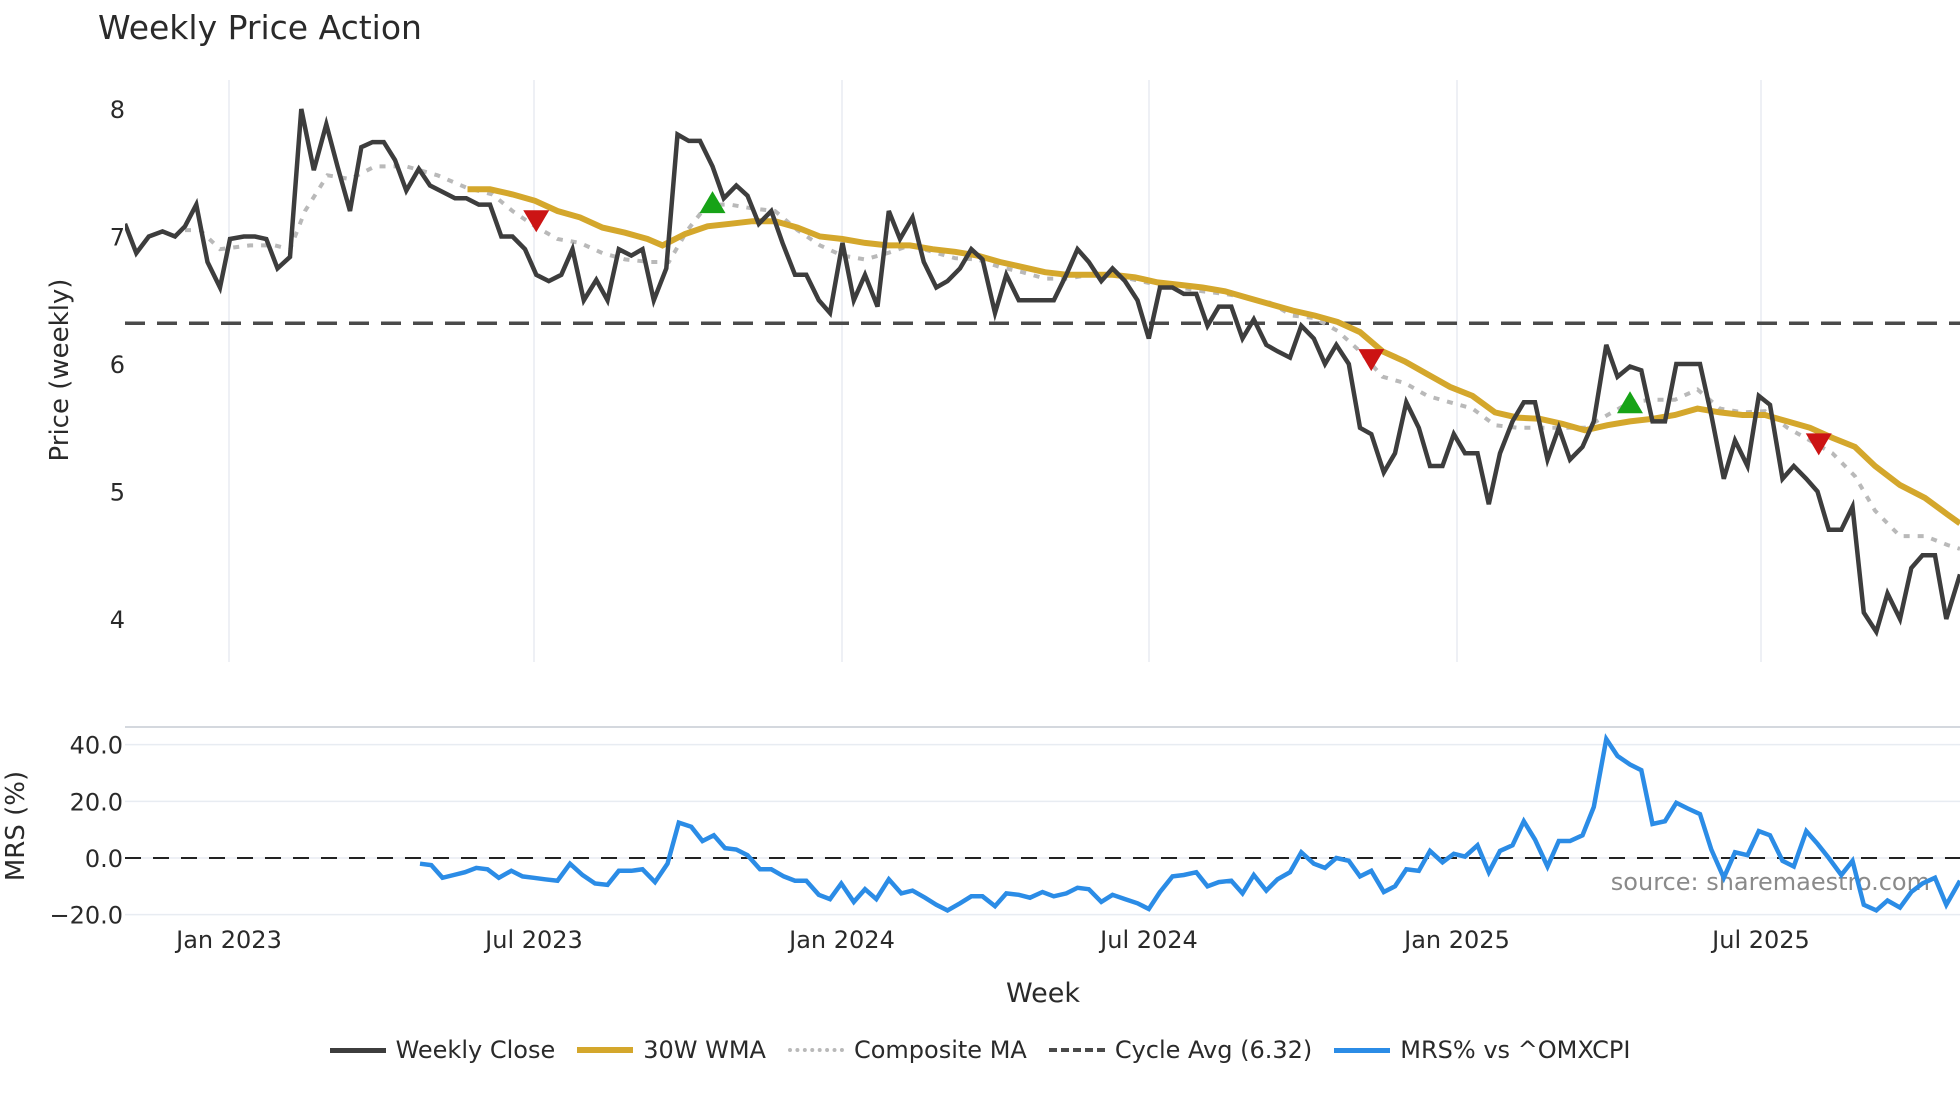  What do you see at coordinates (60, 370) in the screenshot?
I see `price-y-axis-label: Price (weekly)` at bounding box center [60, 370].